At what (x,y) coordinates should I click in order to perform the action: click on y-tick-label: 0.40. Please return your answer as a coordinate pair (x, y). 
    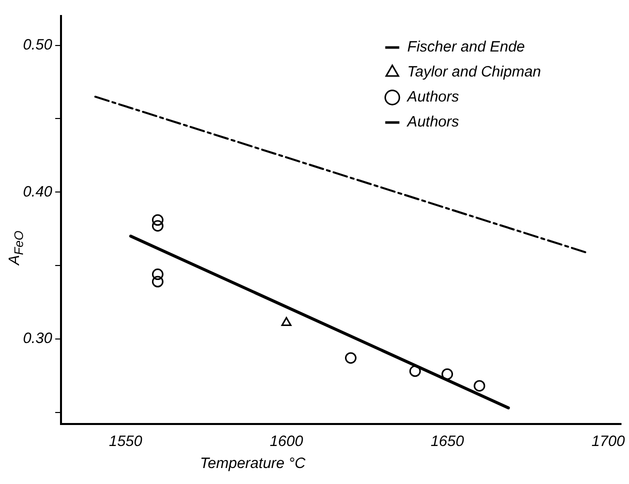
    Looking at the image, I should click on (37, 191).